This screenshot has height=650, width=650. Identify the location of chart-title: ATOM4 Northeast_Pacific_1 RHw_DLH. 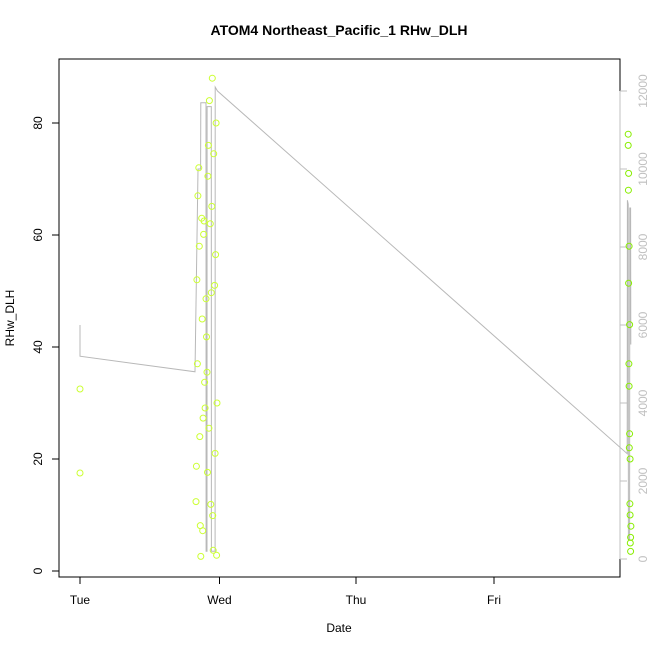
(339, 30).